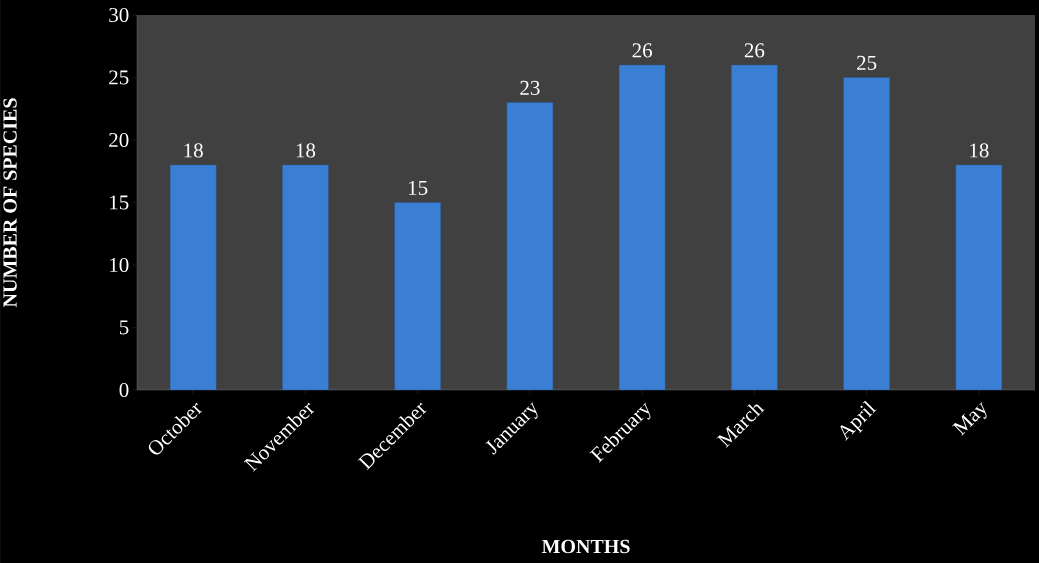 The image size is (1039, 563). I want to click on y-tick-label: 30, so click(119, 15).